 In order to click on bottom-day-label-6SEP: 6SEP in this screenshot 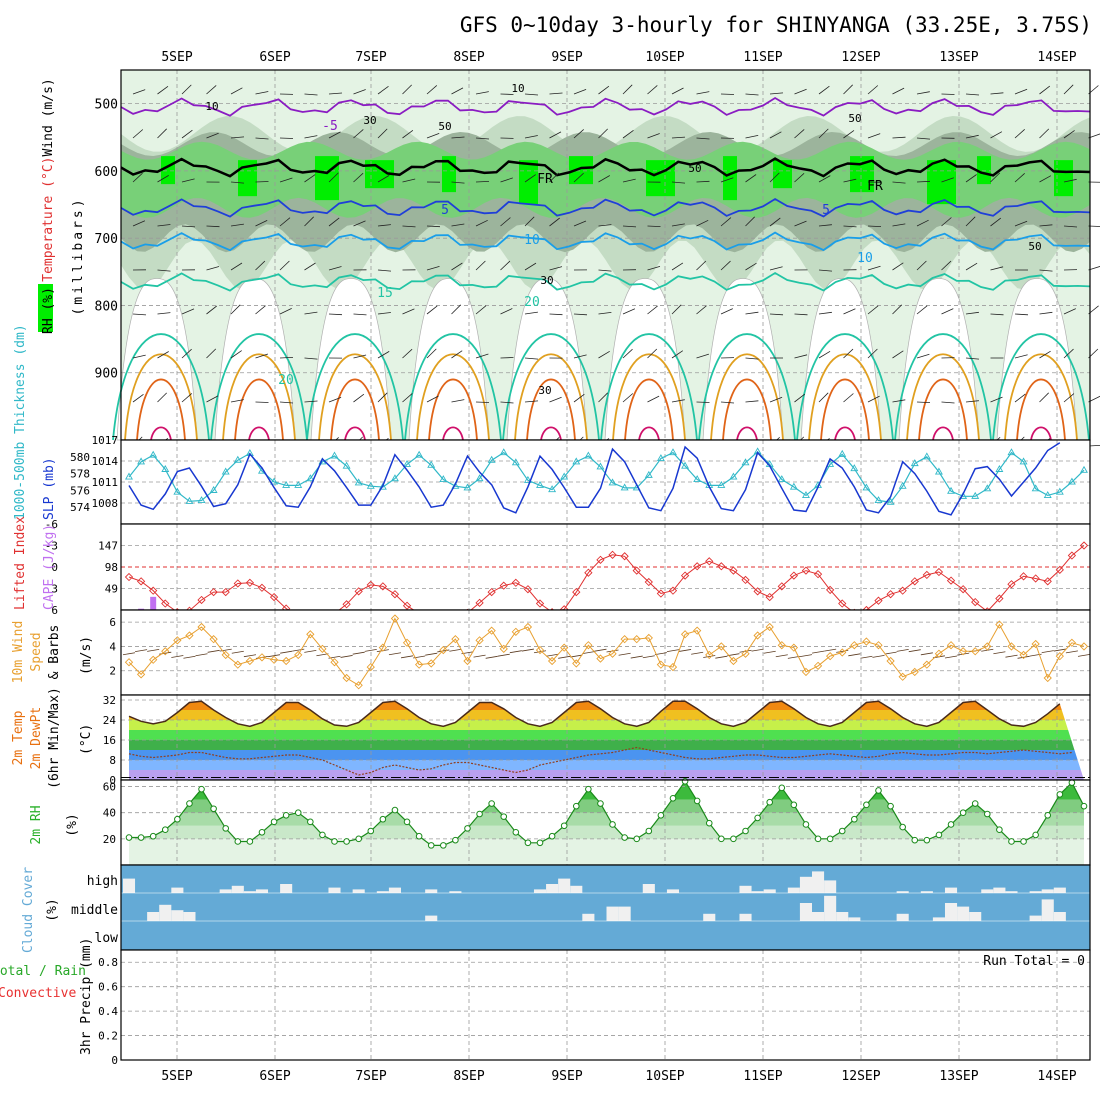, I will do `click(274, 1076)`.